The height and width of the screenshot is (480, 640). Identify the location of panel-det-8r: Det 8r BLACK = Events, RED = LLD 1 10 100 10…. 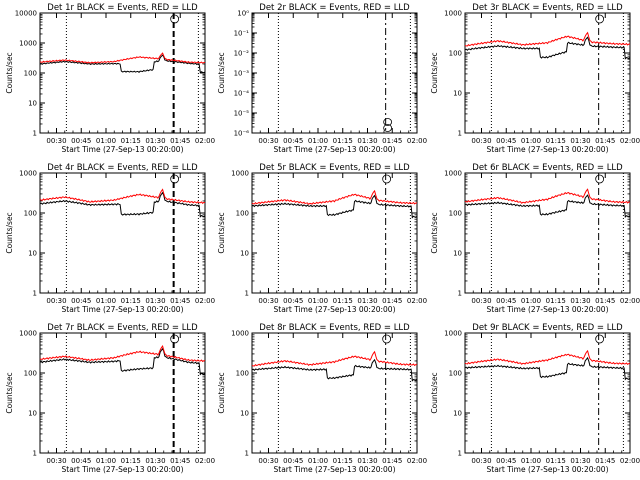
(322, 398).